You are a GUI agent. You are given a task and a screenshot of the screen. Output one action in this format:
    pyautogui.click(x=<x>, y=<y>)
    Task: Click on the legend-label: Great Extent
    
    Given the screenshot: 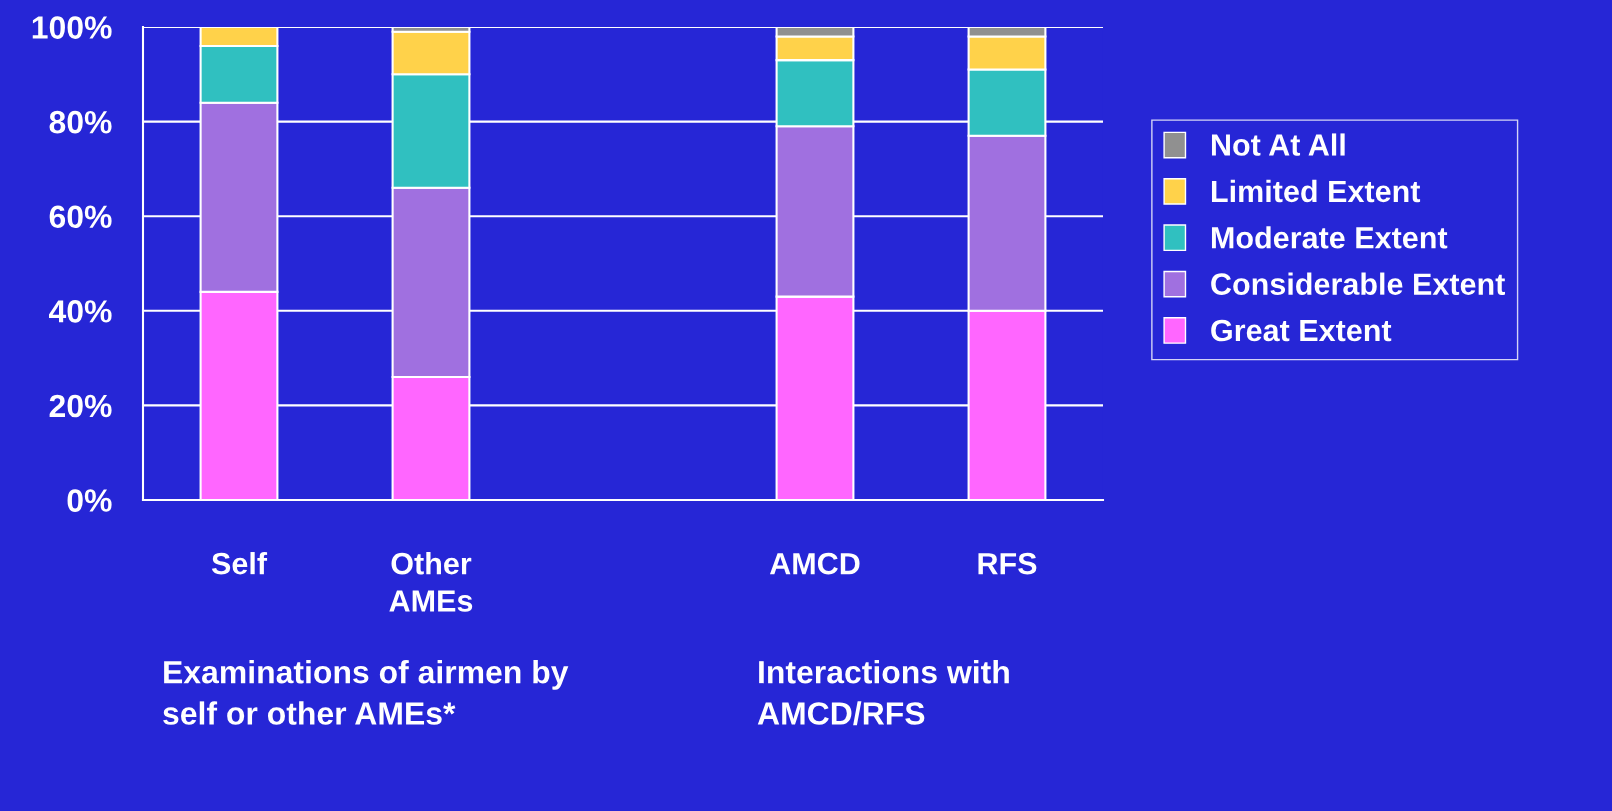 What is the action you would take?
    pyautogui.click(x=1301, y=330)
    